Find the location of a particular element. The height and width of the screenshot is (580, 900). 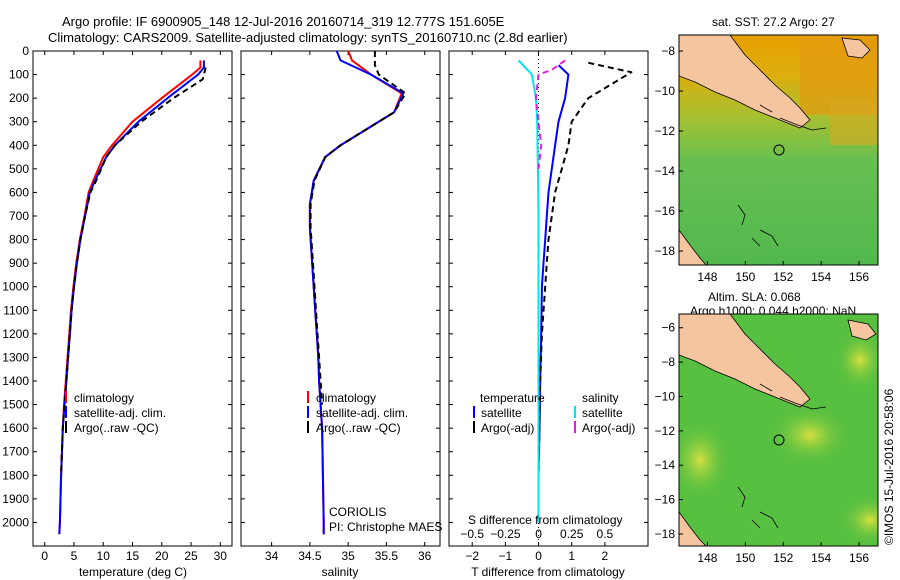

y-tick-label: 1400 is located at coordinates (15, 381).